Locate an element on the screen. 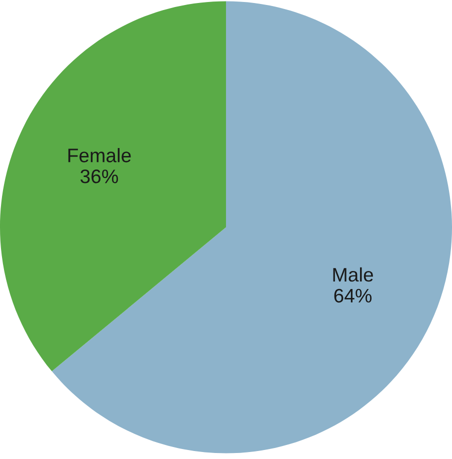 This screenshot has height=459, width=452. slice-label: Female is located at coordinates (99, 155).